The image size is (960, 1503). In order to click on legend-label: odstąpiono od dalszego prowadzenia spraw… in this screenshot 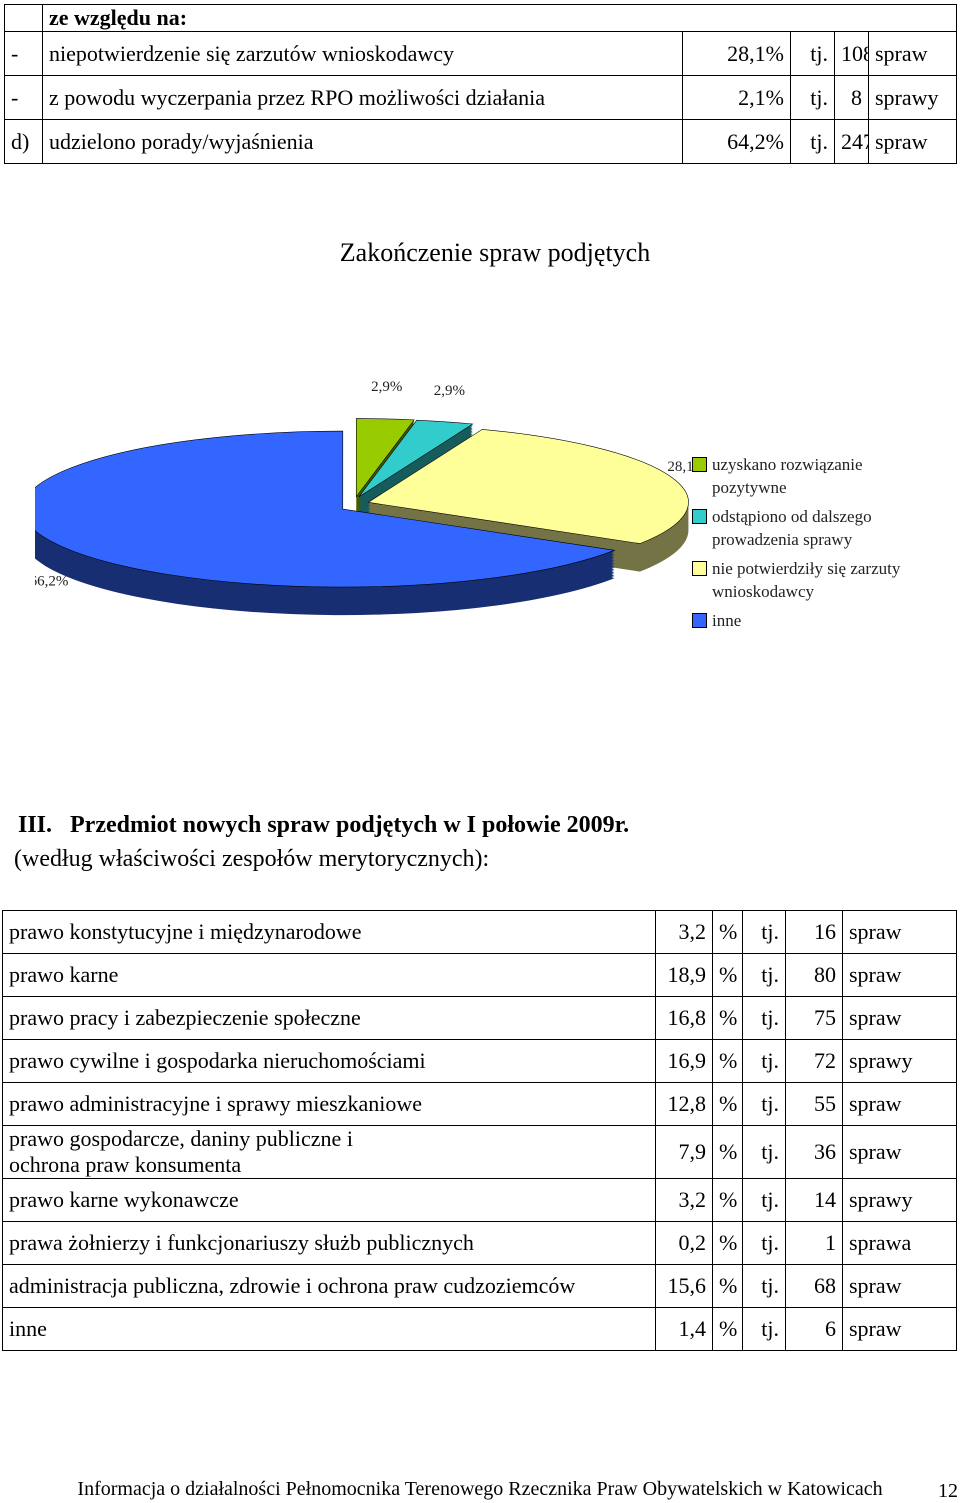, I will do `click(792, 528)`.